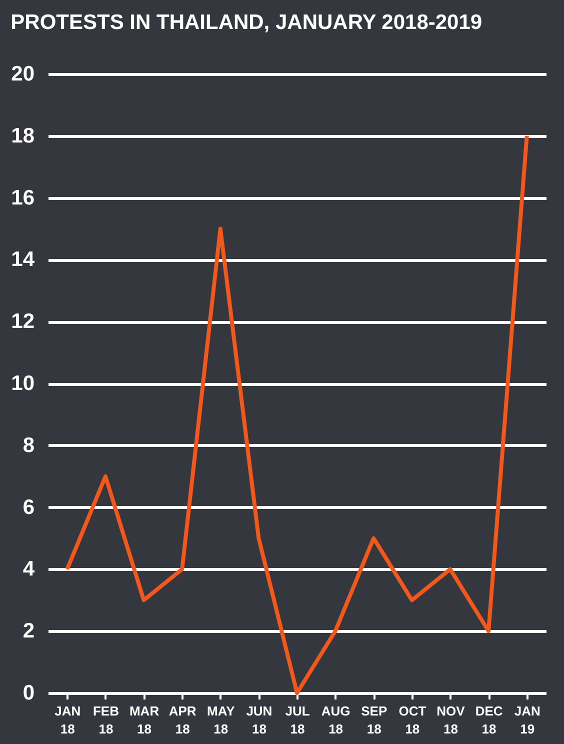 Image resolution: width=564 pixels, height=744 pixels. Describe the element at coordinates (527, 720) in the screenshot. I see `x-tick-label: JAN 19` at that location.